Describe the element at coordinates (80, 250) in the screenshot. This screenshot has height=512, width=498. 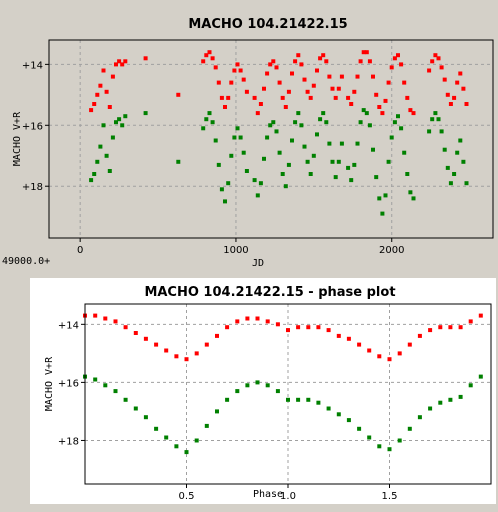
I see `light-curve-x-tick-label-0: 0` at that location.